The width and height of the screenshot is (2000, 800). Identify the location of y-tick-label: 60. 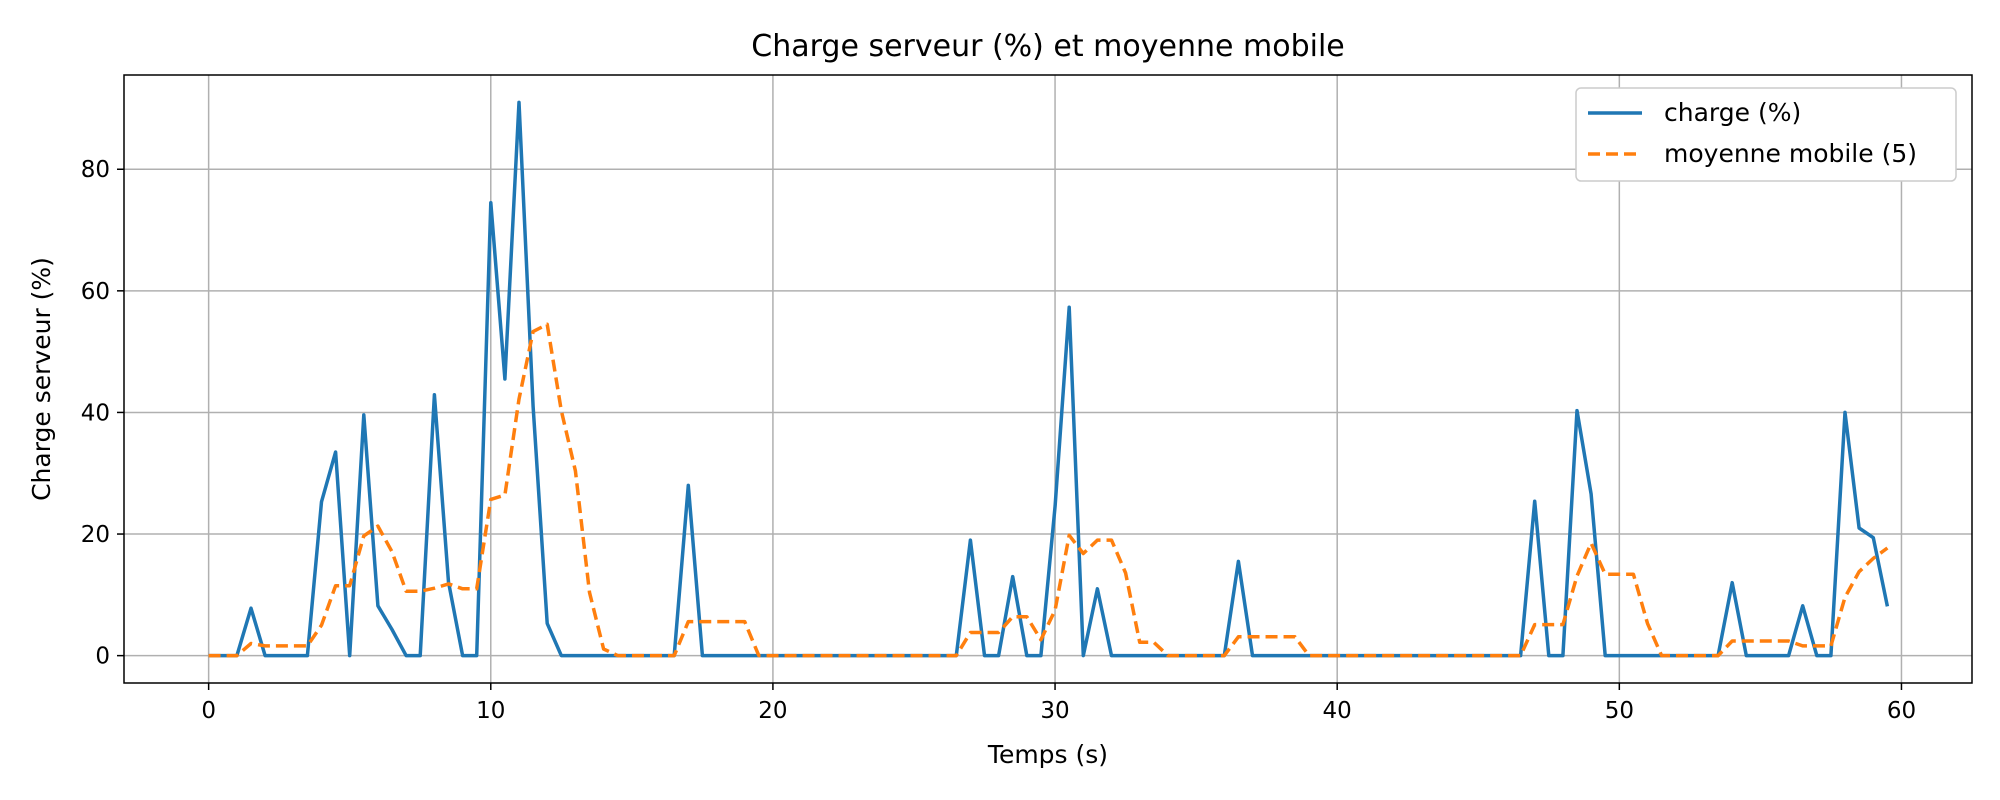
(95, 292).